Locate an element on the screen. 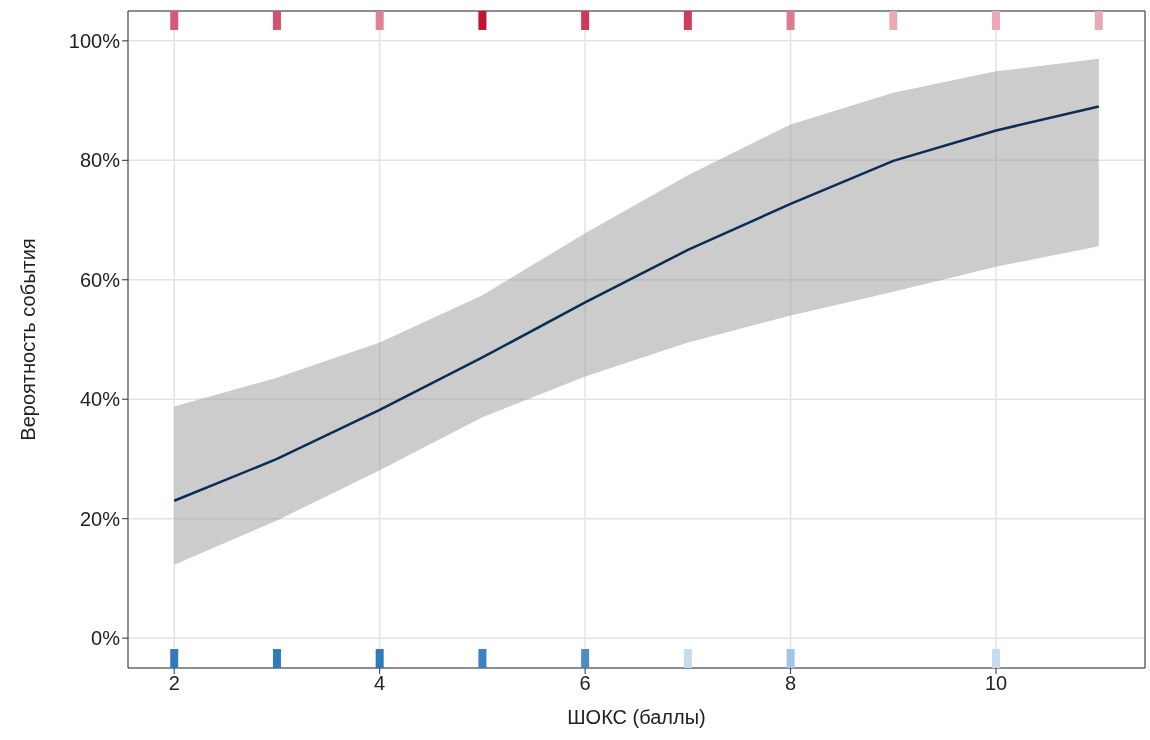 This screenshot has height=740, width=1150. x-tick-label: 2 is located at coordinates (174, 683).